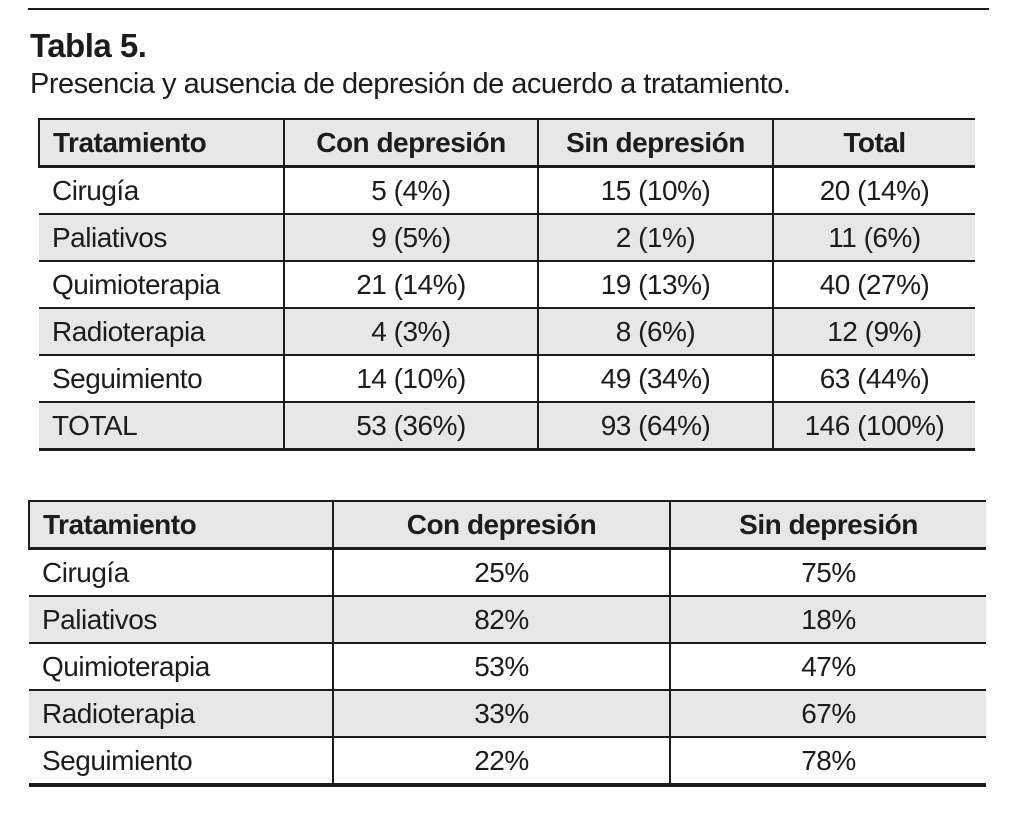 This screenshot has width=1025, height=816. Describe the element at coordinates (827, 619) in the screenshot. I see `cell-sin-depresion: 18%` at that location.